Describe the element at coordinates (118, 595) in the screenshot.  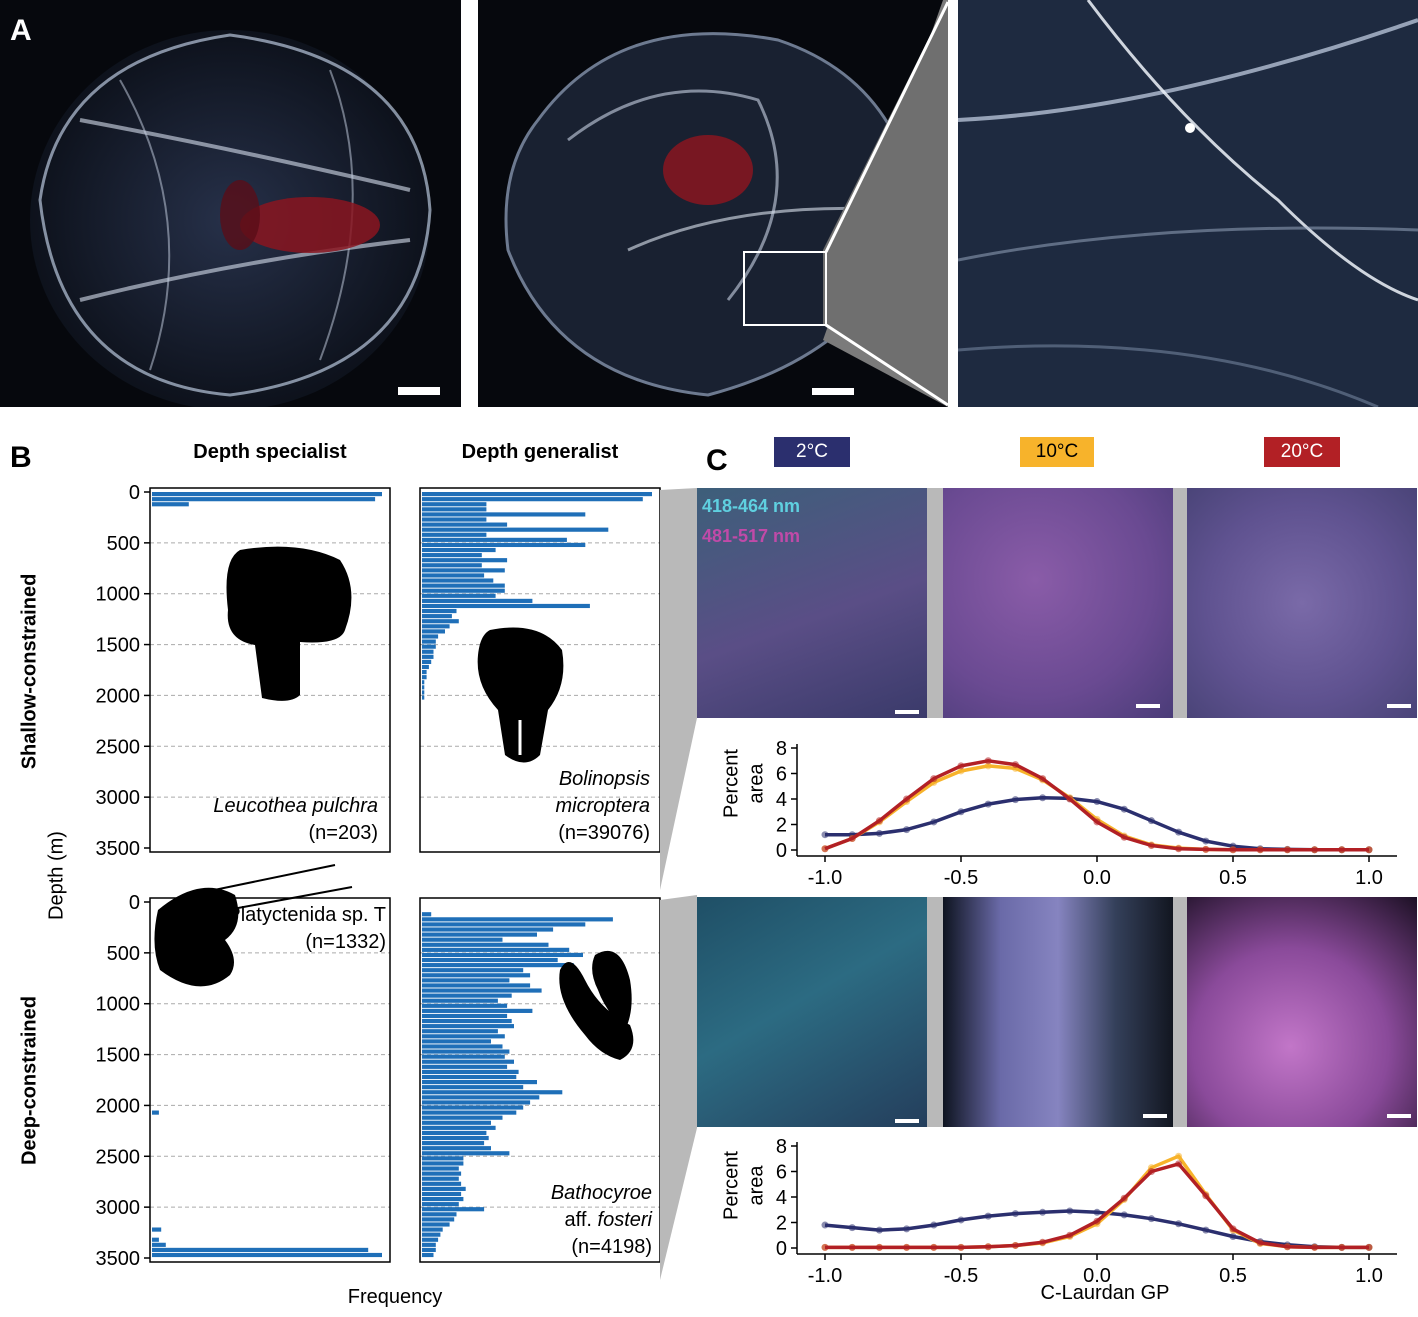
I see `y-tick-label: 1000` at that location.